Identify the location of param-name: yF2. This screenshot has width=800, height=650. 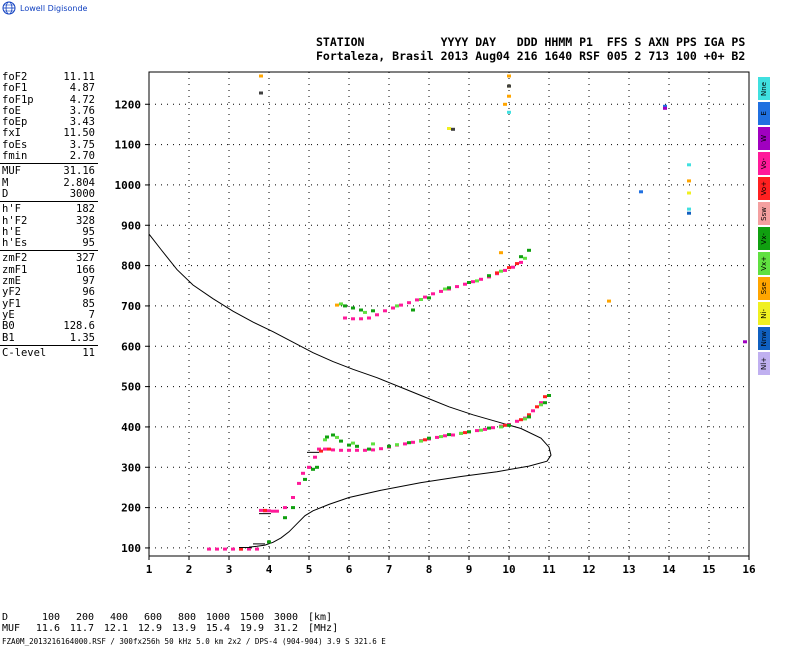
(11, 292).